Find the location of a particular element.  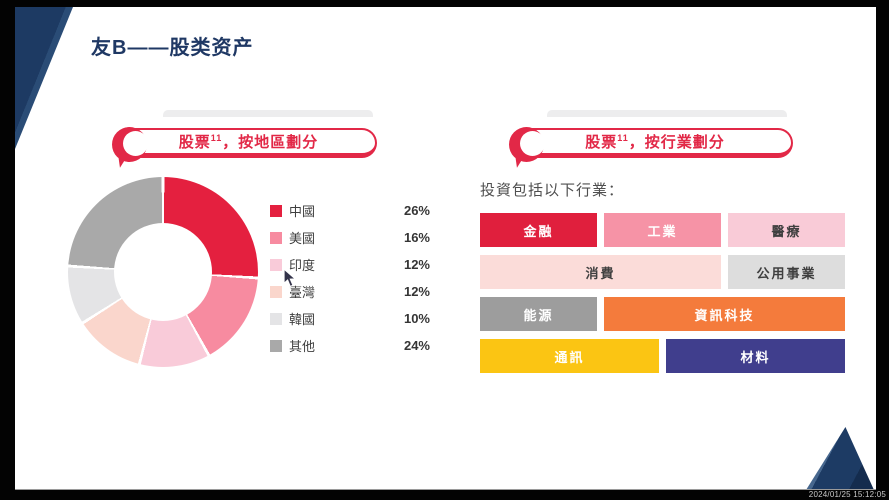

industry-blocks-grid: 金融 工業 醫療 消費 公用事業能源 資訊科技通訊 材料 is located at coordinates (662, 293).